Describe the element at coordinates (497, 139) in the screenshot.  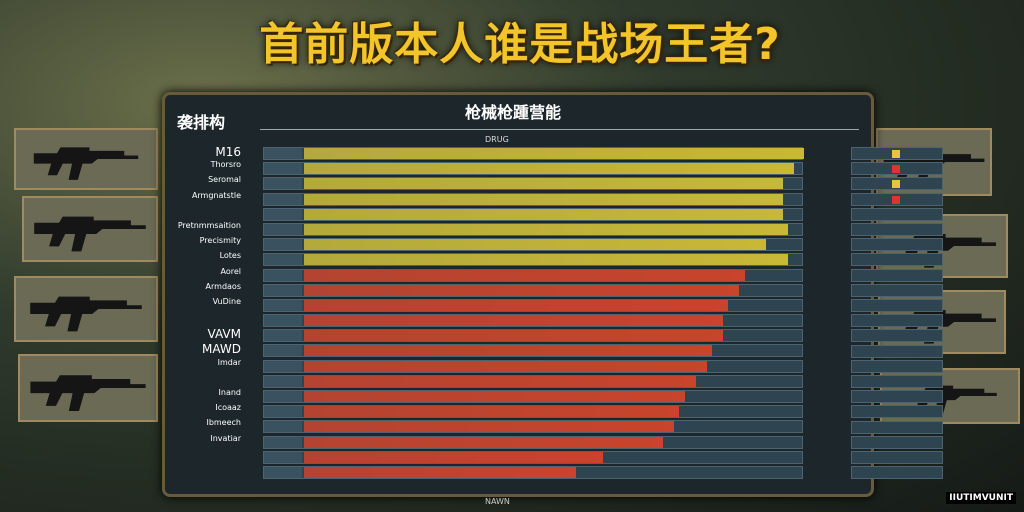
I see `column-header: DRUG` at that location.